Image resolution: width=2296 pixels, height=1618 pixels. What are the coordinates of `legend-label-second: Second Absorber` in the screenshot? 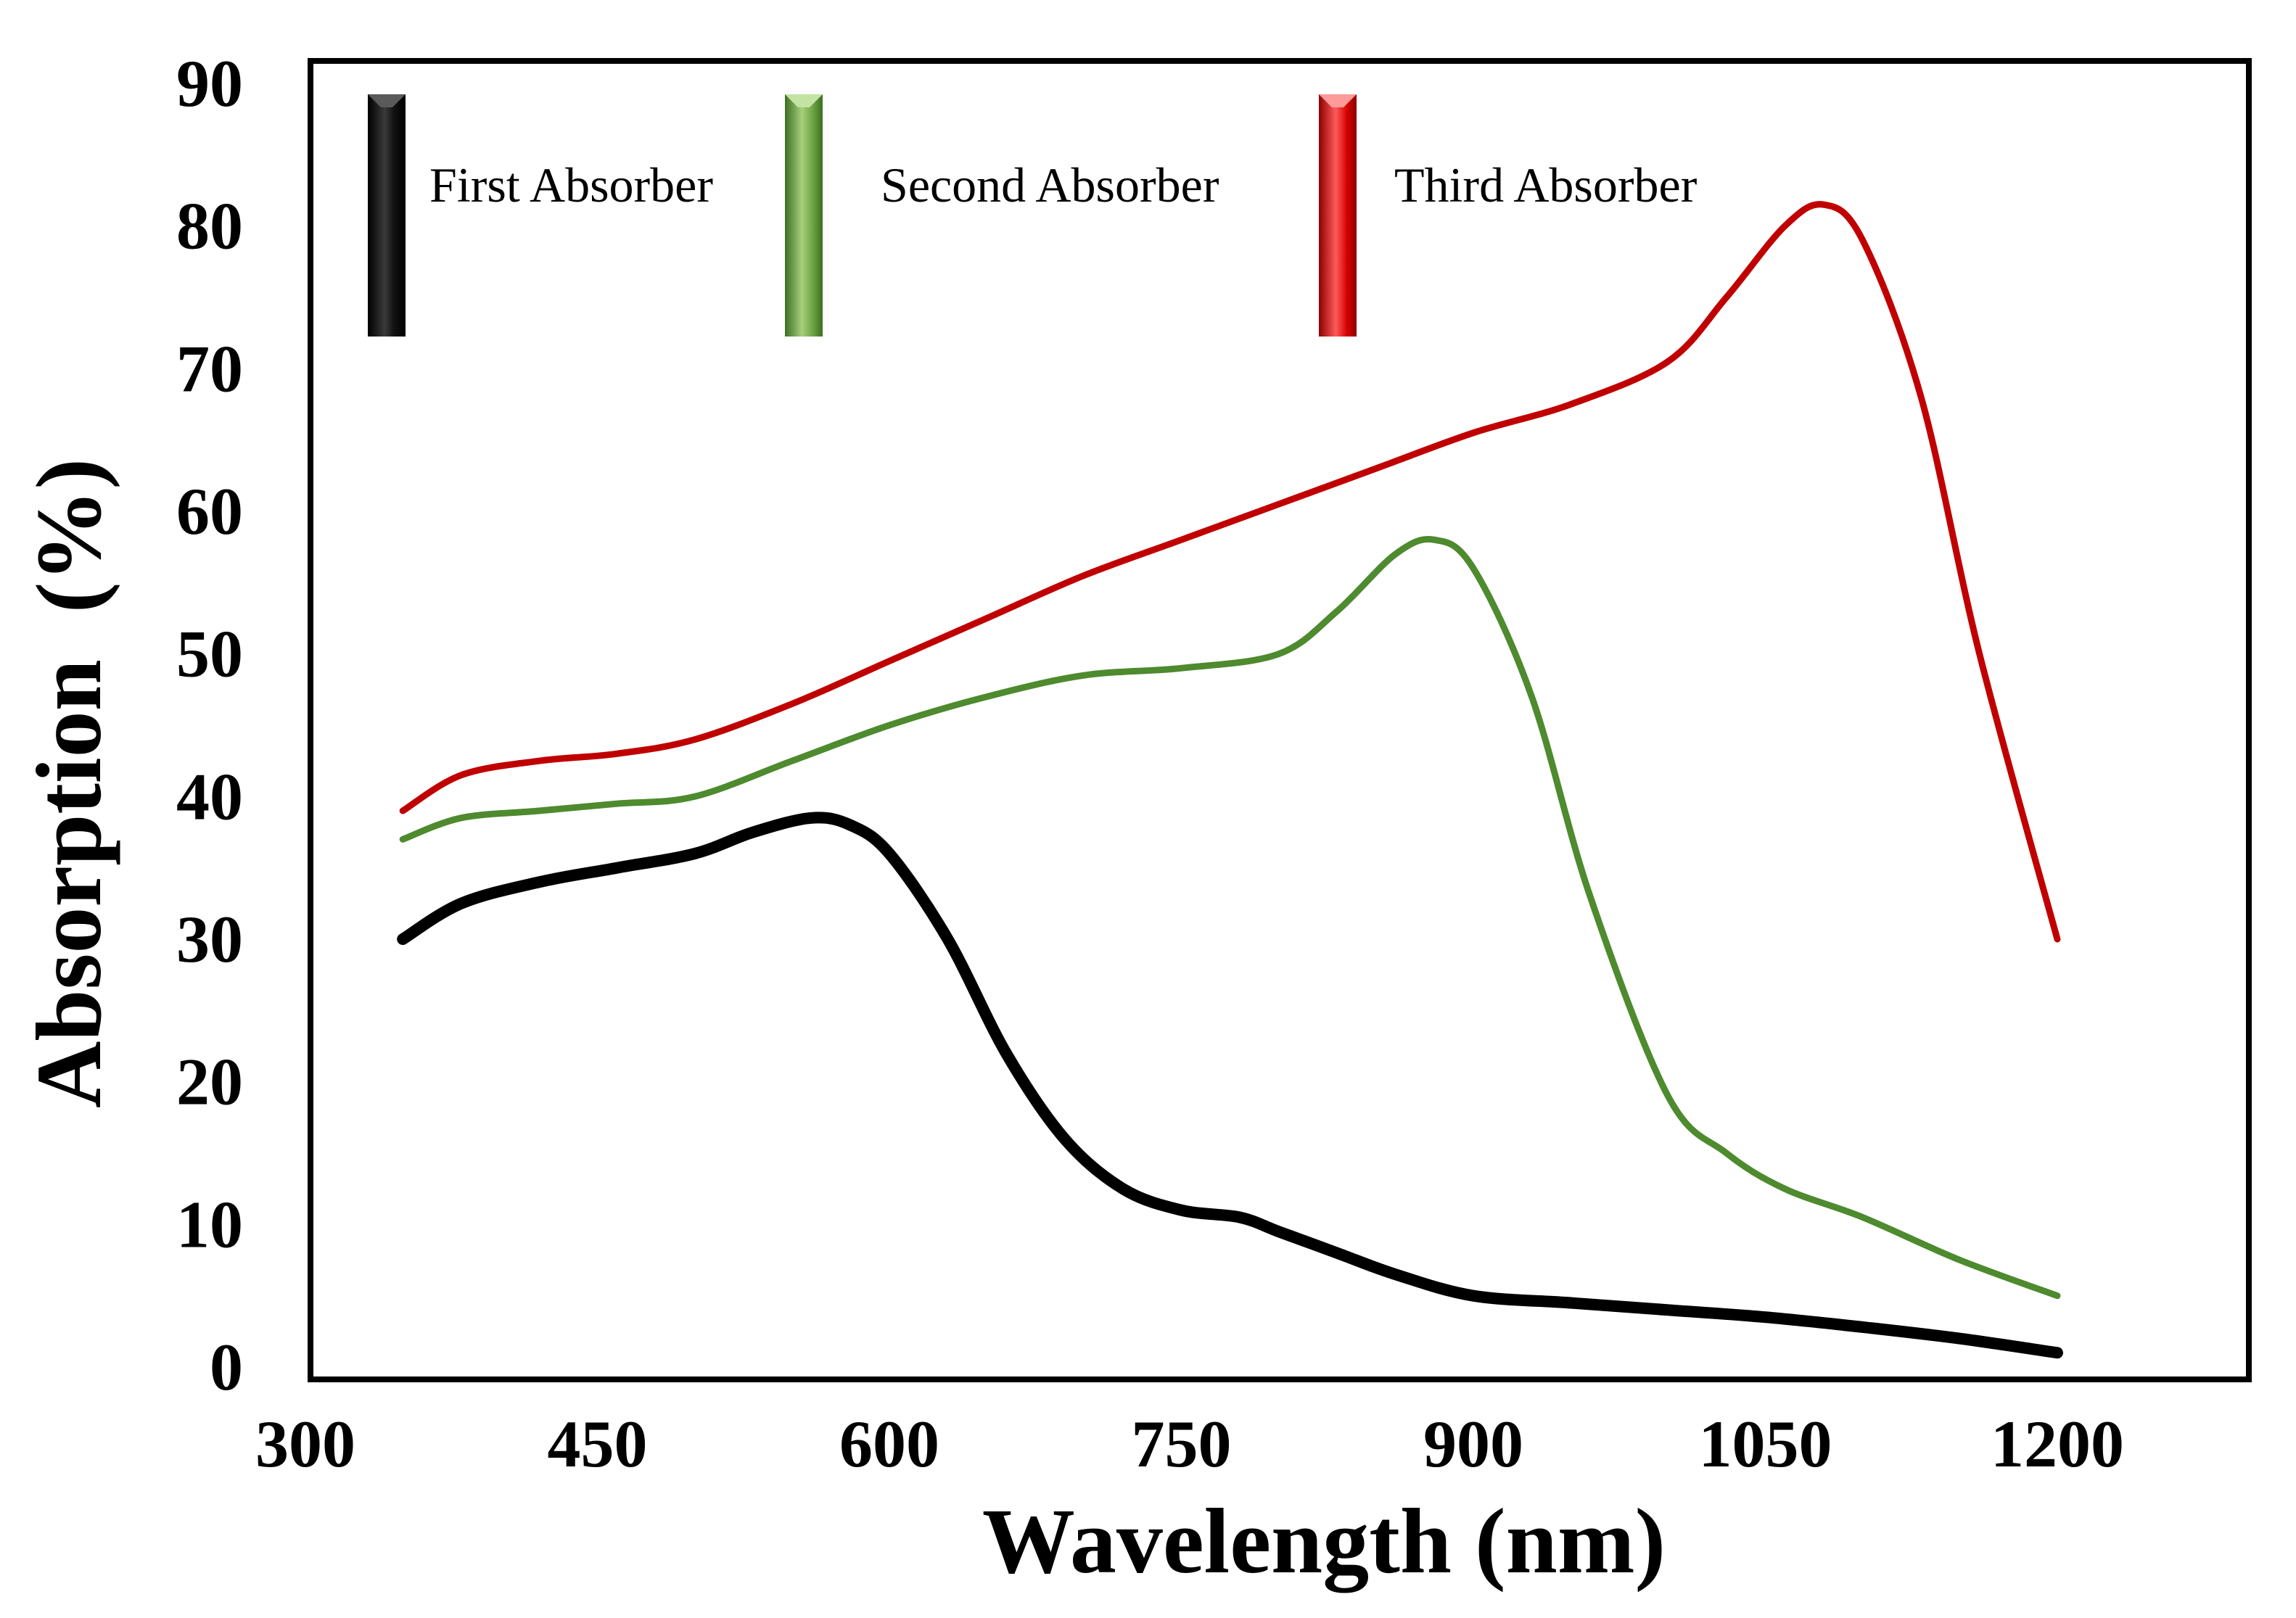 It's located at (1050, 184).